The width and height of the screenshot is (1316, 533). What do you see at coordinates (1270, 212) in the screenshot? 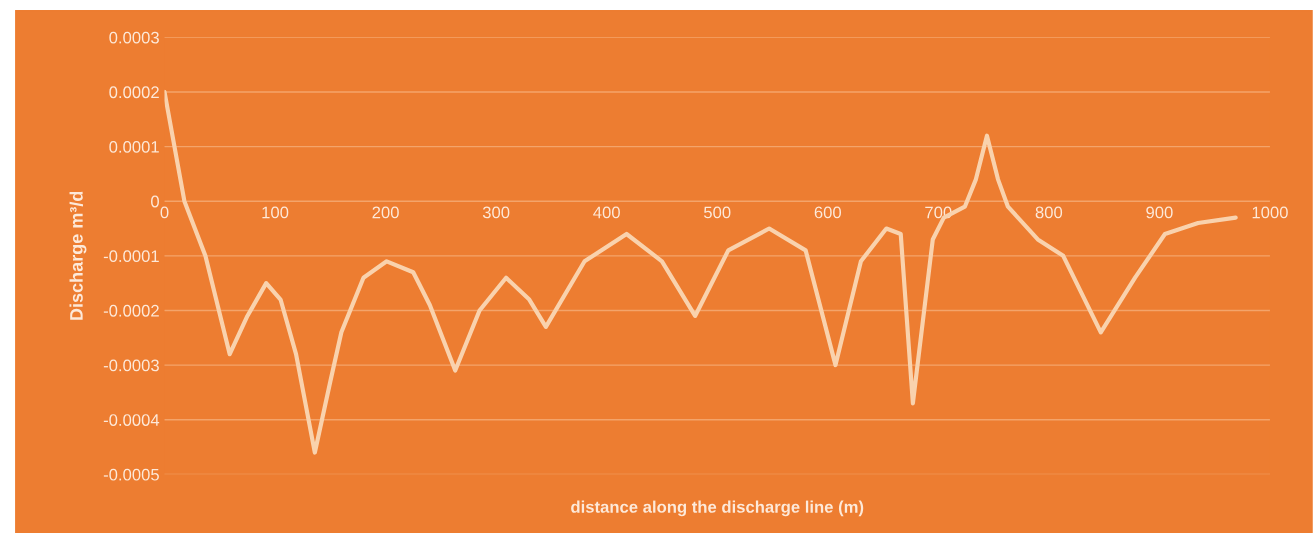
I see `x-tick-label: 1000` at bounding box center [1270, 212].